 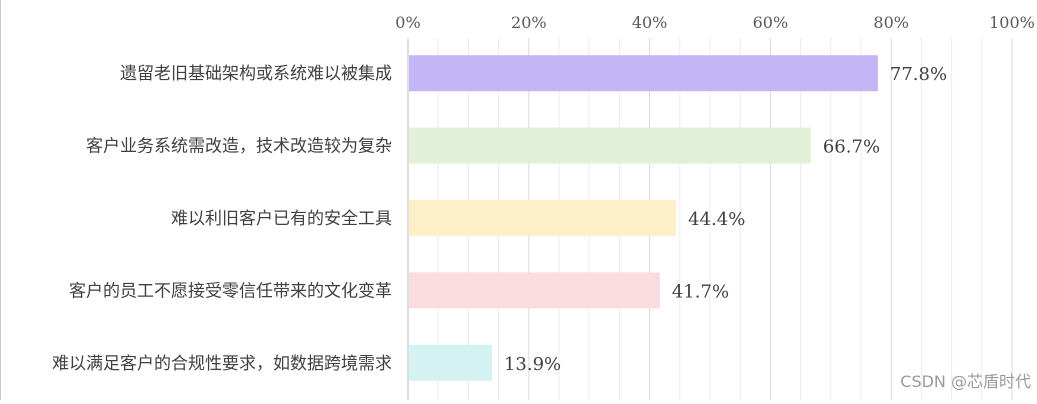 I want to click on x-tick-label: 40%, so click(x=650, y=22).